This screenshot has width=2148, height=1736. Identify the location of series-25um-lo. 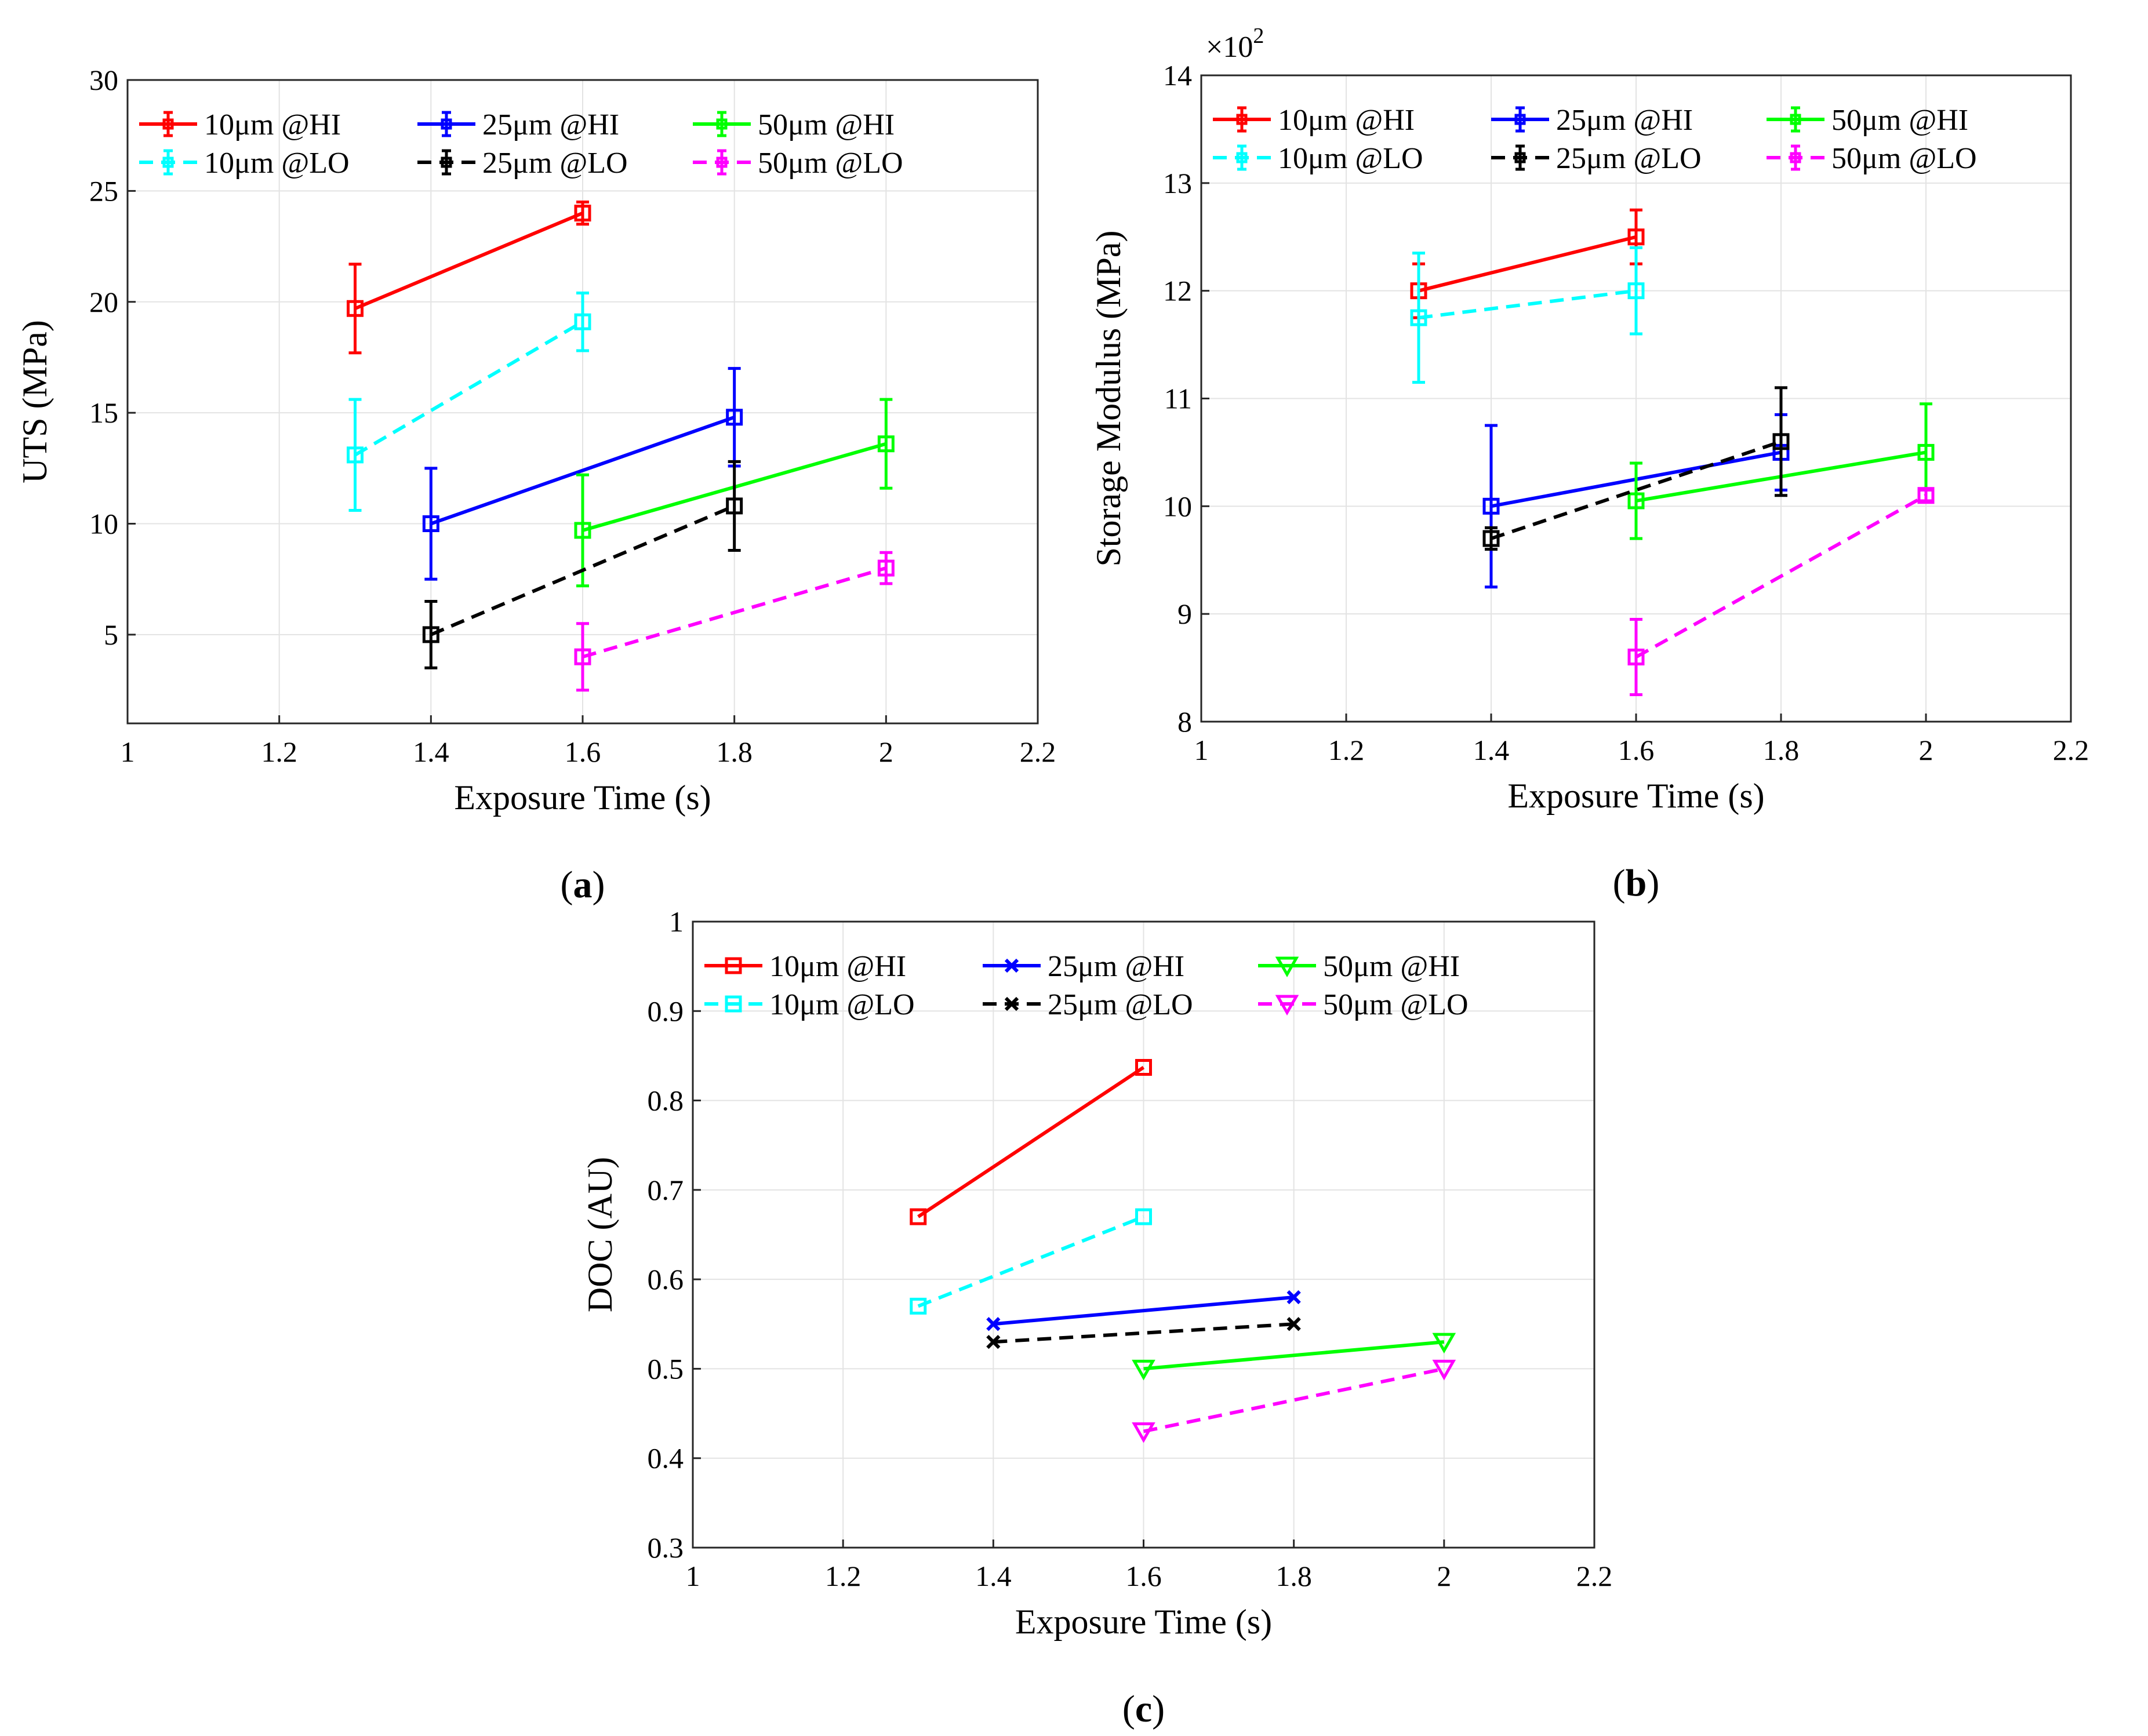
(582, 564).